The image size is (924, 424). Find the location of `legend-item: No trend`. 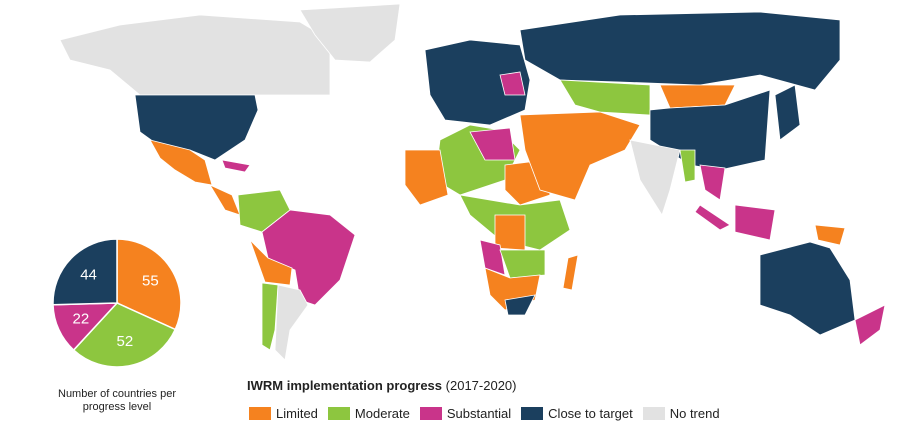

legend-item: No trend is located at coordinates (681, 413).